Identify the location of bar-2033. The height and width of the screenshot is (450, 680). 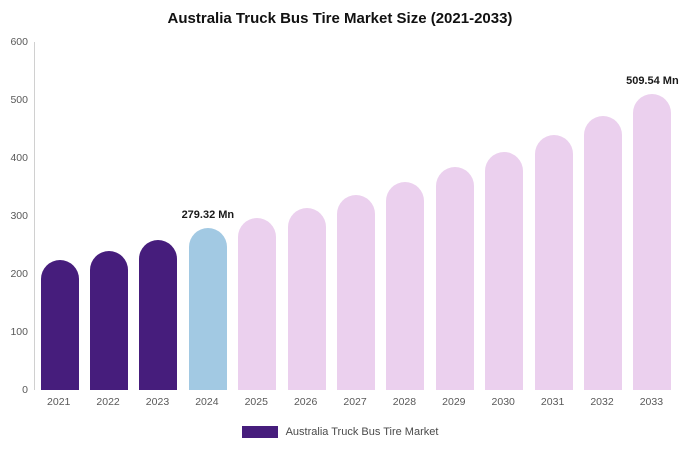
(652, 242).